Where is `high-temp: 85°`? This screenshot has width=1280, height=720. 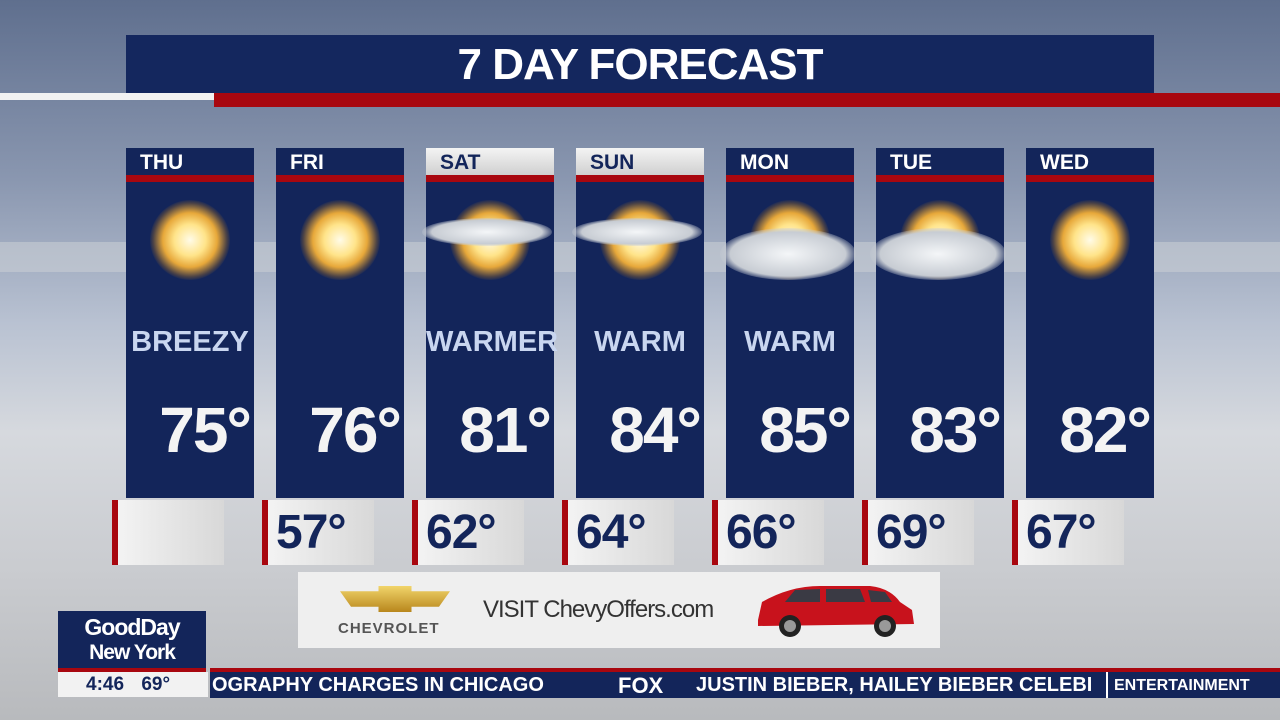 high-temp: 85° is located at coordinates (805, 430).